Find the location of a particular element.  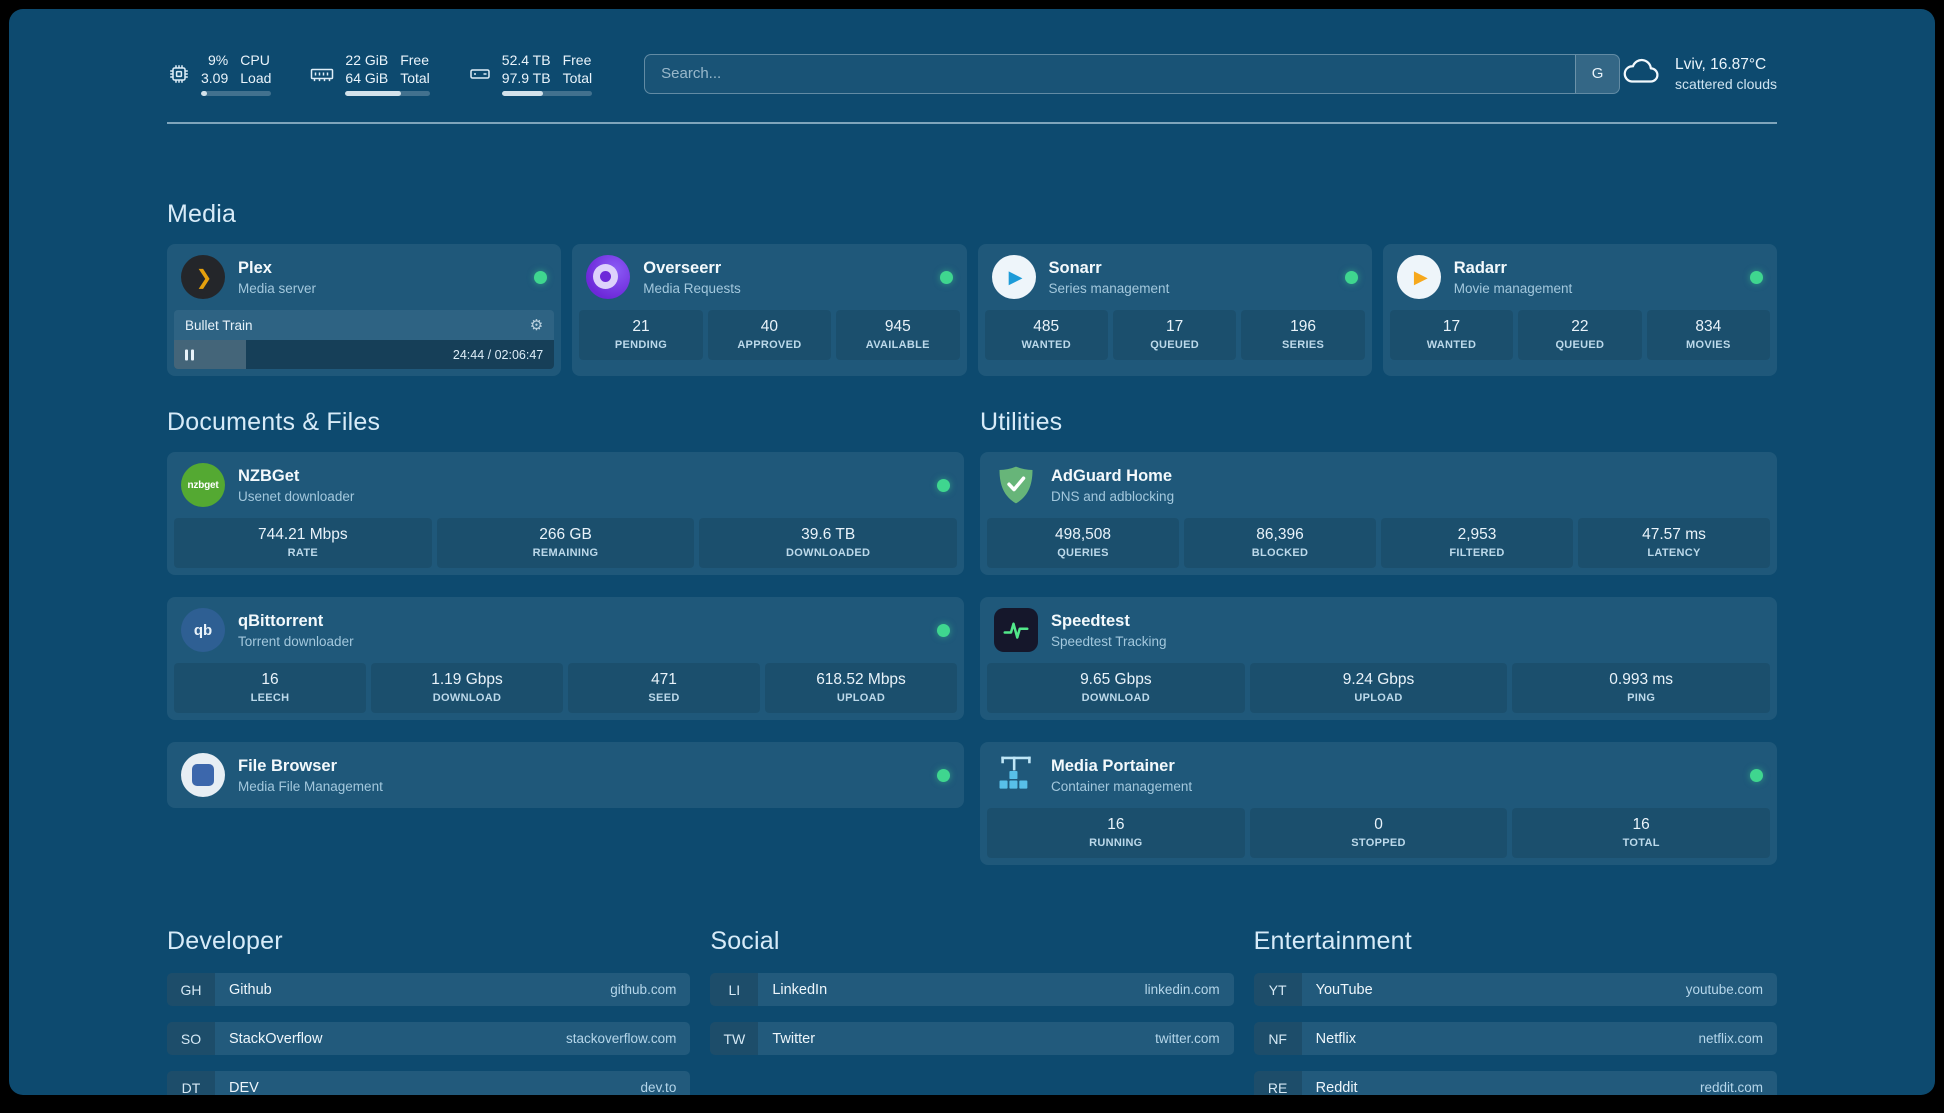

service-name: Sonarr is located at coordinates (1075, 267).